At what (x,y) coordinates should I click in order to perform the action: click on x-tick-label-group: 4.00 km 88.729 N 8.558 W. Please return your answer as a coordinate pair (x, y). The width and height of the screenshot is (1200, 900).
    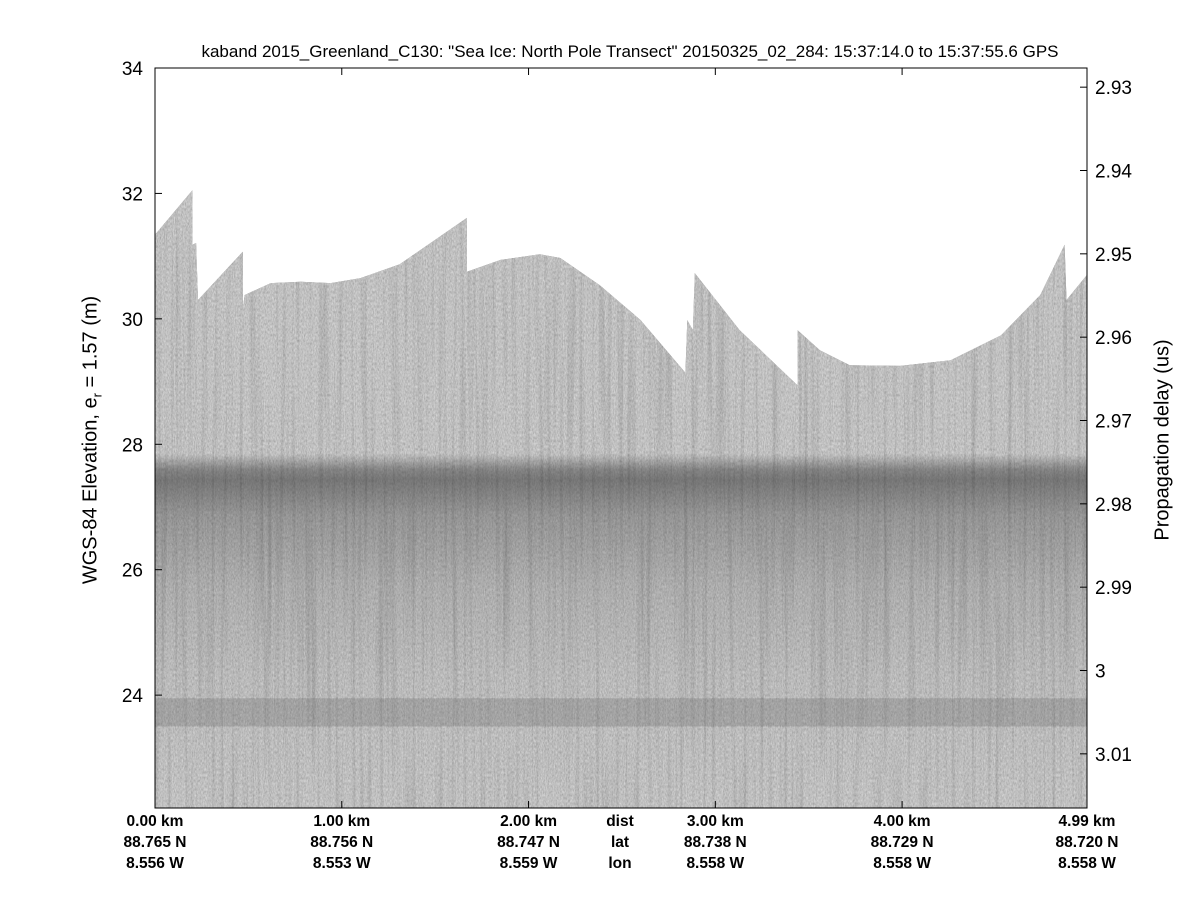
    Looking at the image, I should click on (902, 842).